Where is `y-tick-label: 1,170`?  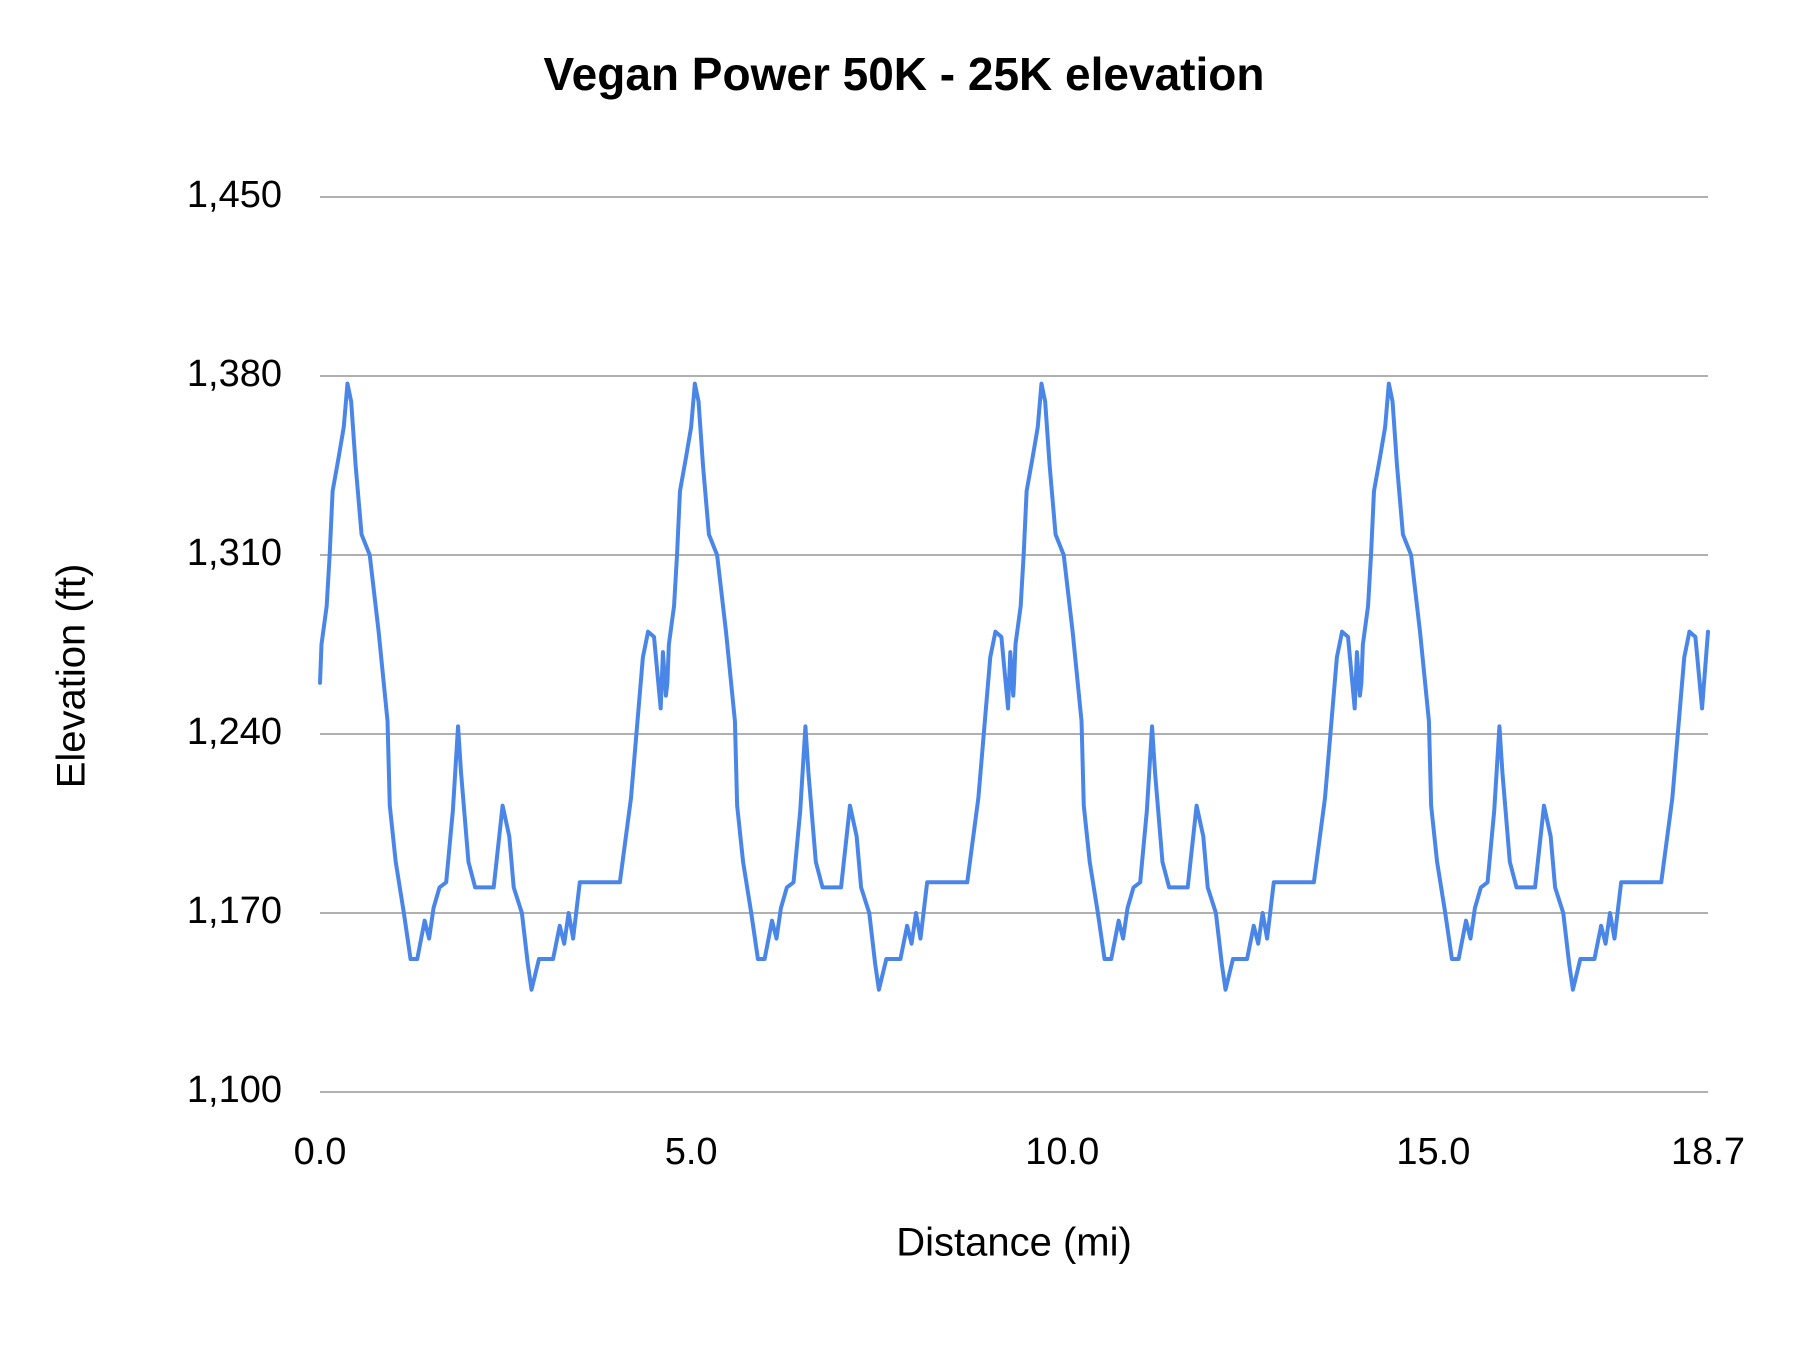
y-tick-label: 1,170 is located at coordinates (234, 911).